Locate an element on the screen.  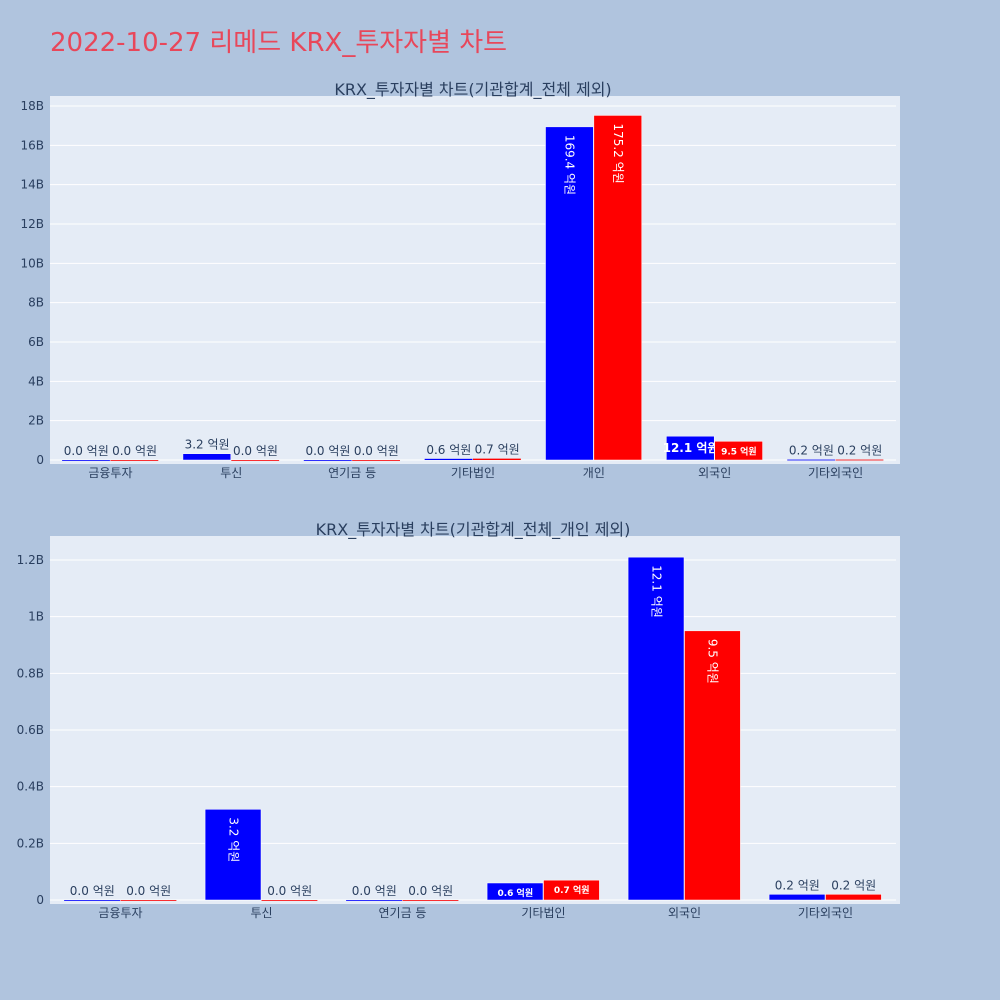
y-tick-label: 1.2B is located at coordinates (30, 560).